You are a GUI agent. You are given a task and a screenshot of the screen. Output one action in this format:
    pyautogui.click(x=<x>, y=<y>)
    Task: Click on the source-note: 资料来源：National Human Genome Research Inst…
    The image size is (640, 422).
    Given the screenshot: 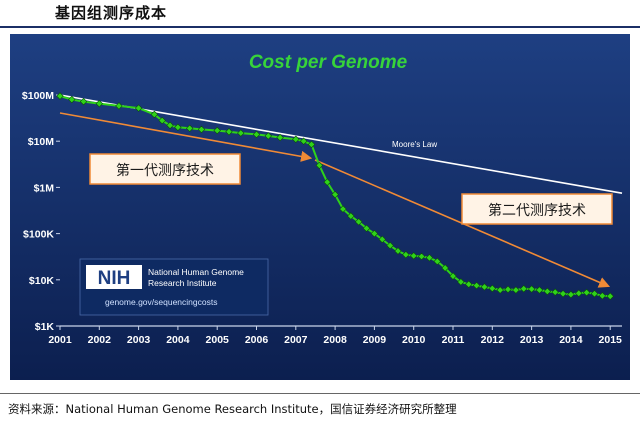 What is the action you would take?
    pyautogui.click(x=232, y=409)
    